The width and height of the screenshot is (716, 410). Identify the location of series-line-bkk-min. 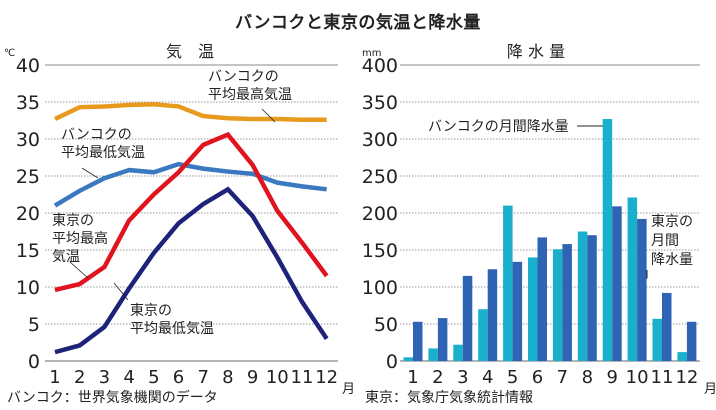
(190, 184).